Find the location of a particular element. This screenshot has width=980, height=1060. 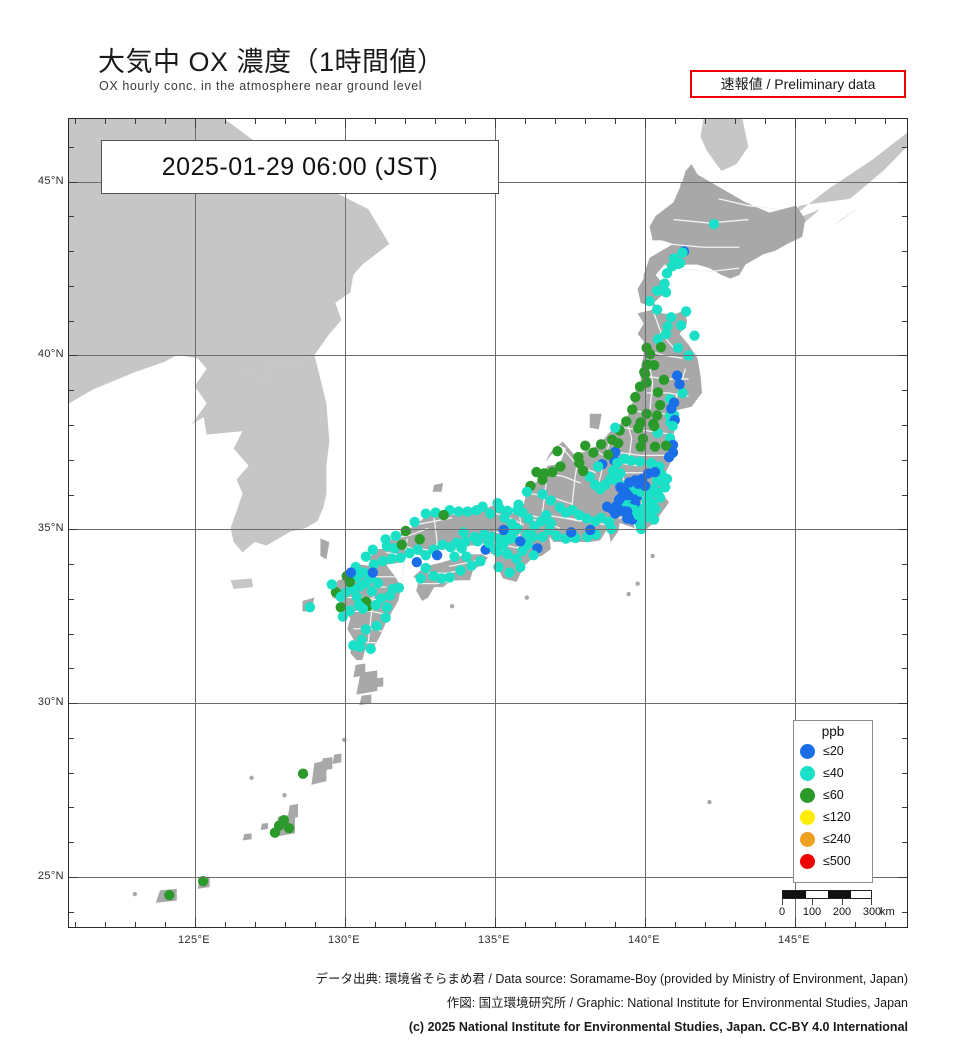

scale-bar-label: 100 is located at coordinates (812, 912).